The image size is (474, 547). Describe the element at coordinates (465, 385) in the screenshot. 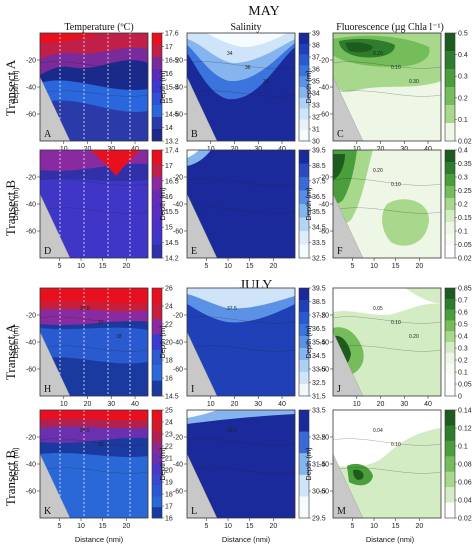

I see `colorbar-tick-label: 0.05` at that location.